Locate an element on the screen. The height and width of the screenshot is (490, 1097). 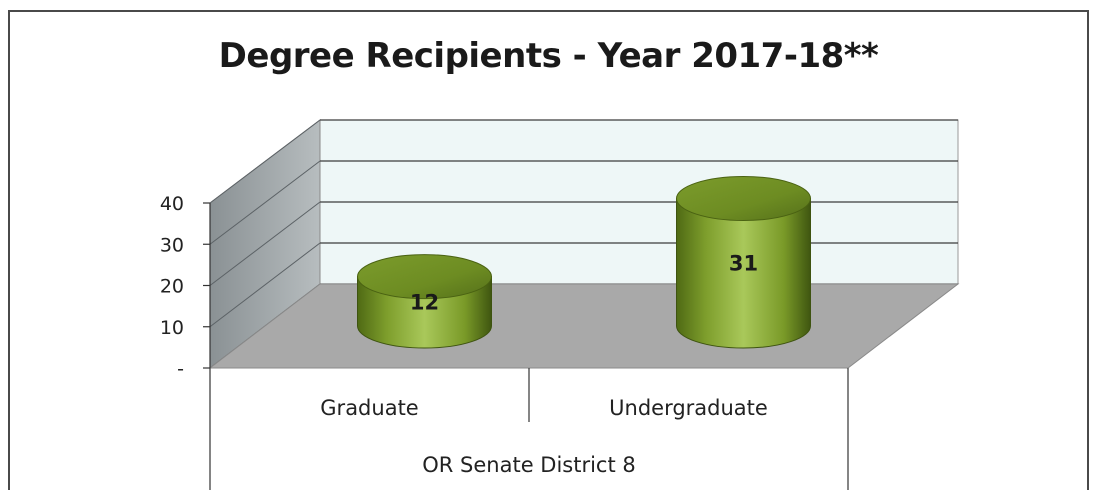
x-tick-label: Graduate is located at coordinates (369, 408).